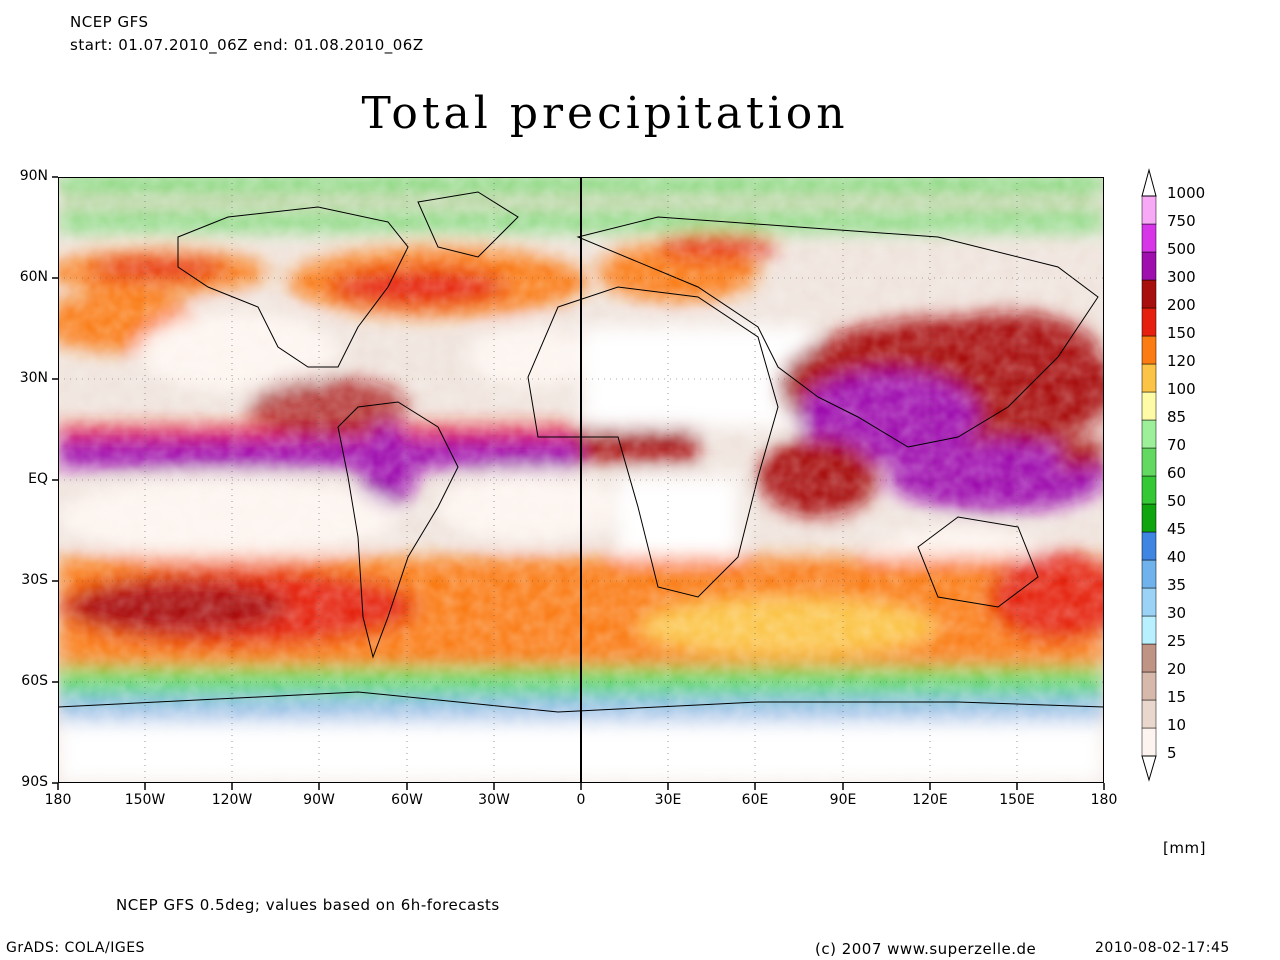 The height and width of the screenshot is (960, 1280). Describe the element at coordinates (1177, 529) in the screenshot. I see `legend-level-label: 45` at that location.